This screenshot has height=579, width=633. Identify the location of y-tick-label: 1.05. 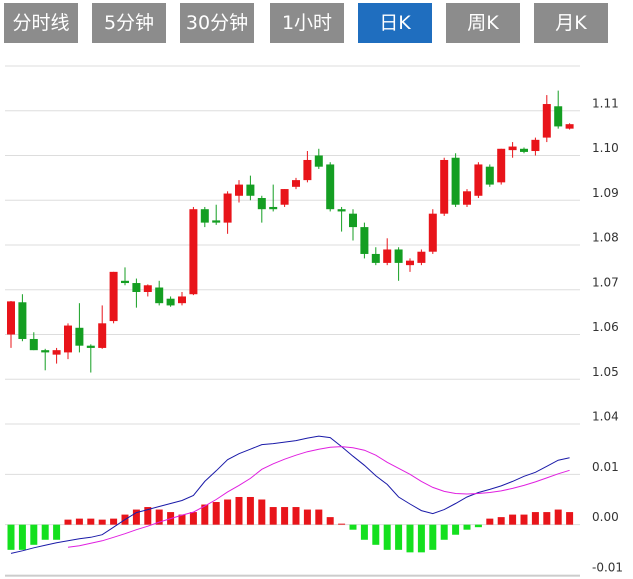
(605, 372).